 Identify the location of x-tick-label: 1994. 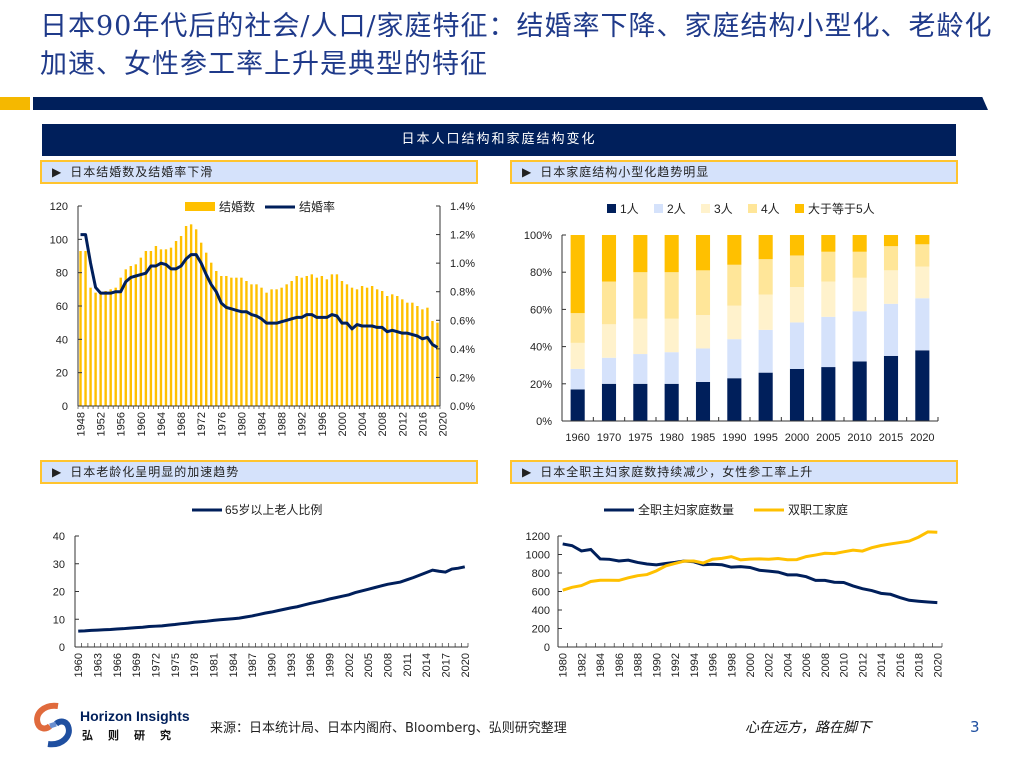
(695, 665).